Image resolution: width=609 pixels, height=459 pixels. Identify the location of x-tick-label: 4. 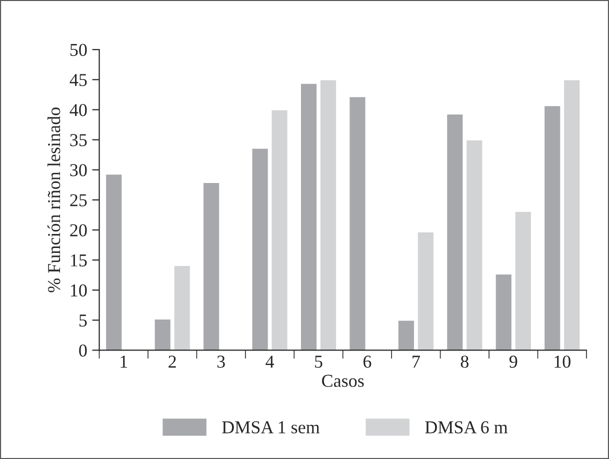
(270, 362).